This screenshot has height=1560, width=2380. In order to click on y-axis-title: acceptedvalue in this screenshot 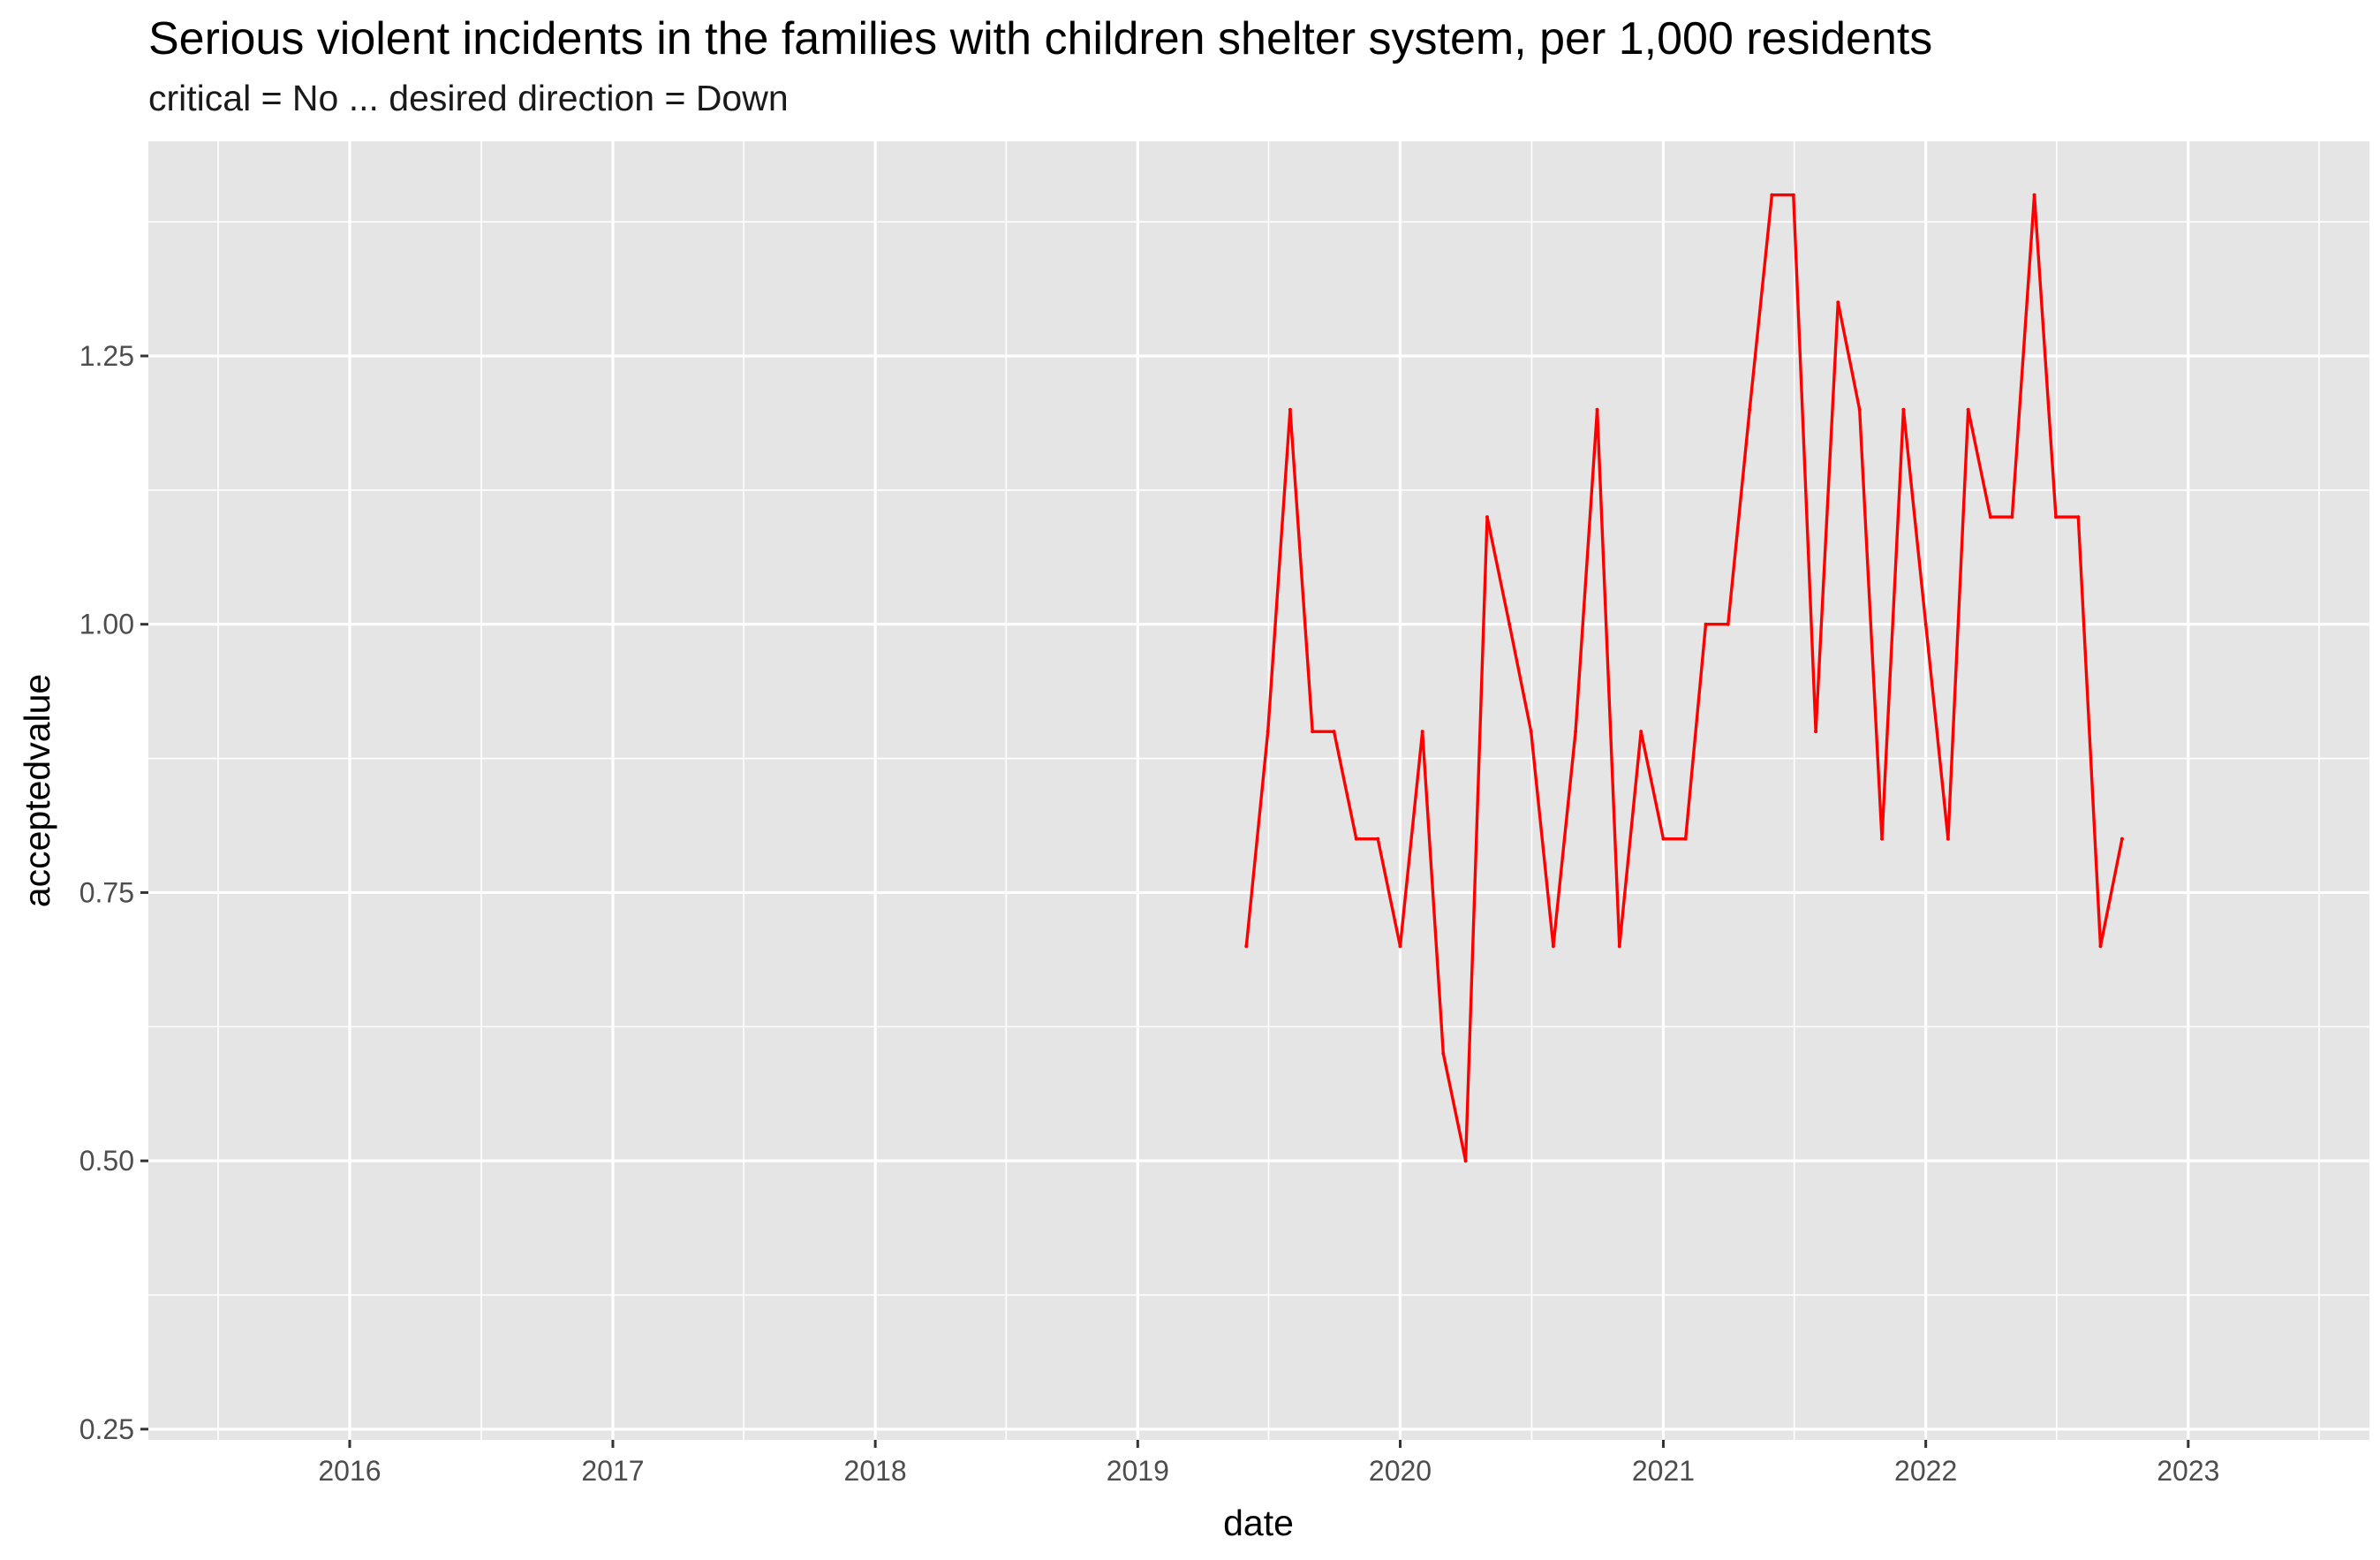, I will do `click(37, 790)`.